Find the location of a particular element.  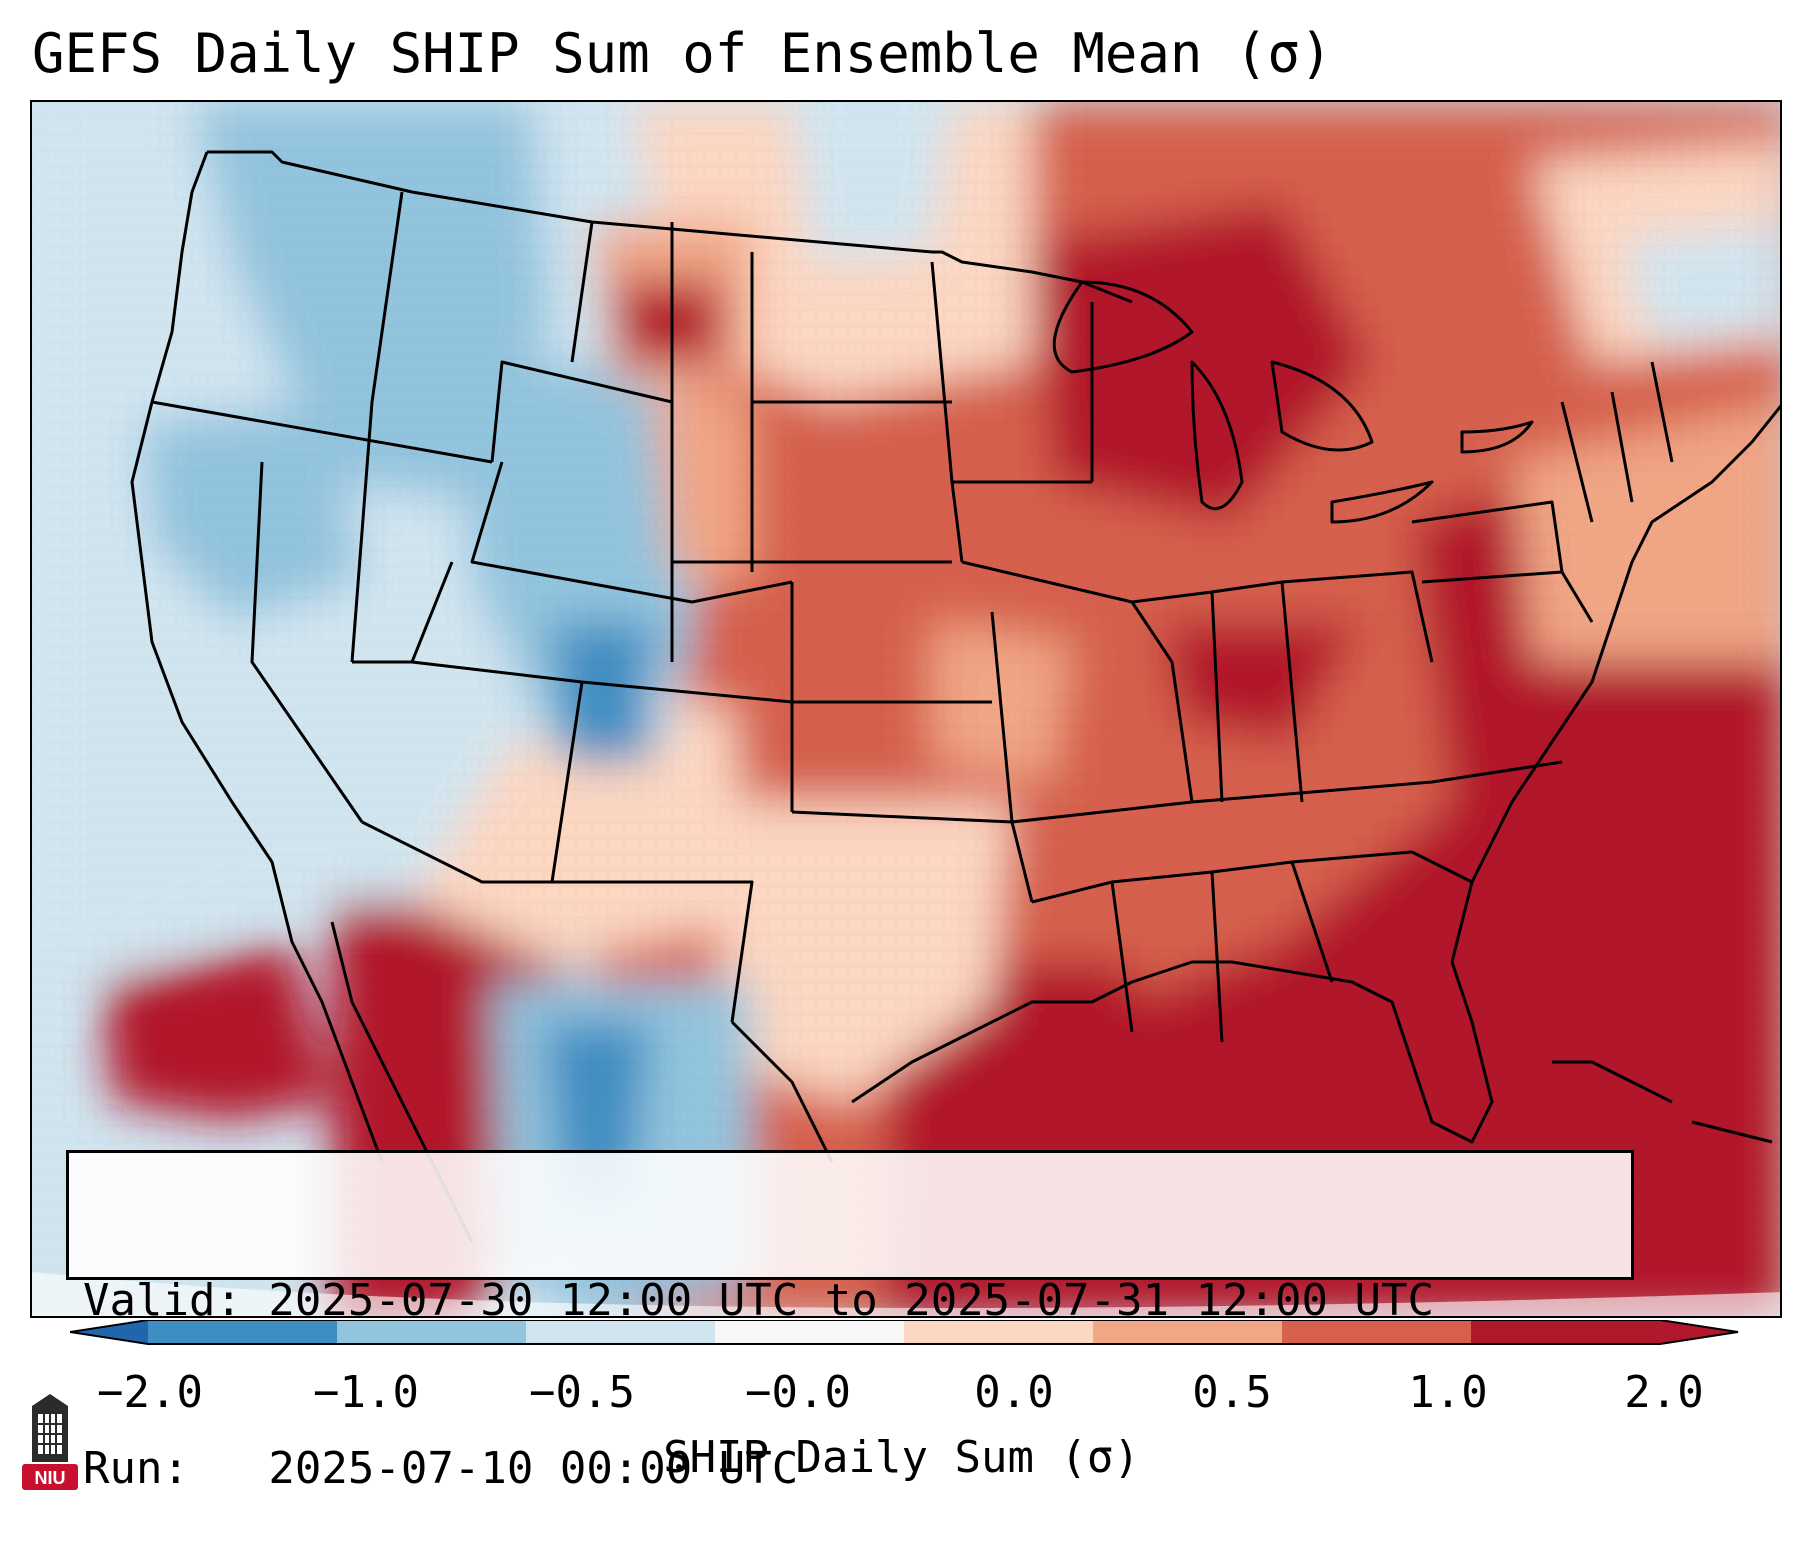

colorbar-ticks: −2.0 −1.0 −0.5 −0.0 0.0 0.5 1.0 2.0 is located at coordinates (901, 1398).